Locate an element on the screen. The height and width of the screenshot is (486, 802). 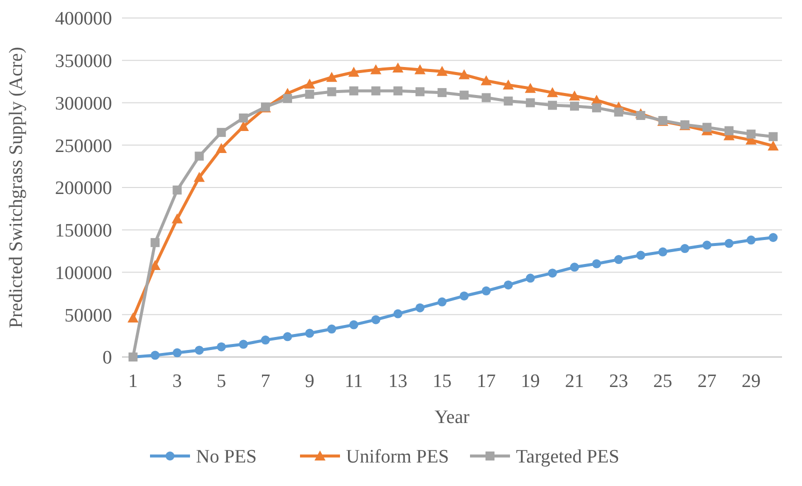
y-tick-label: 0 is located at coordinates (107, 358).